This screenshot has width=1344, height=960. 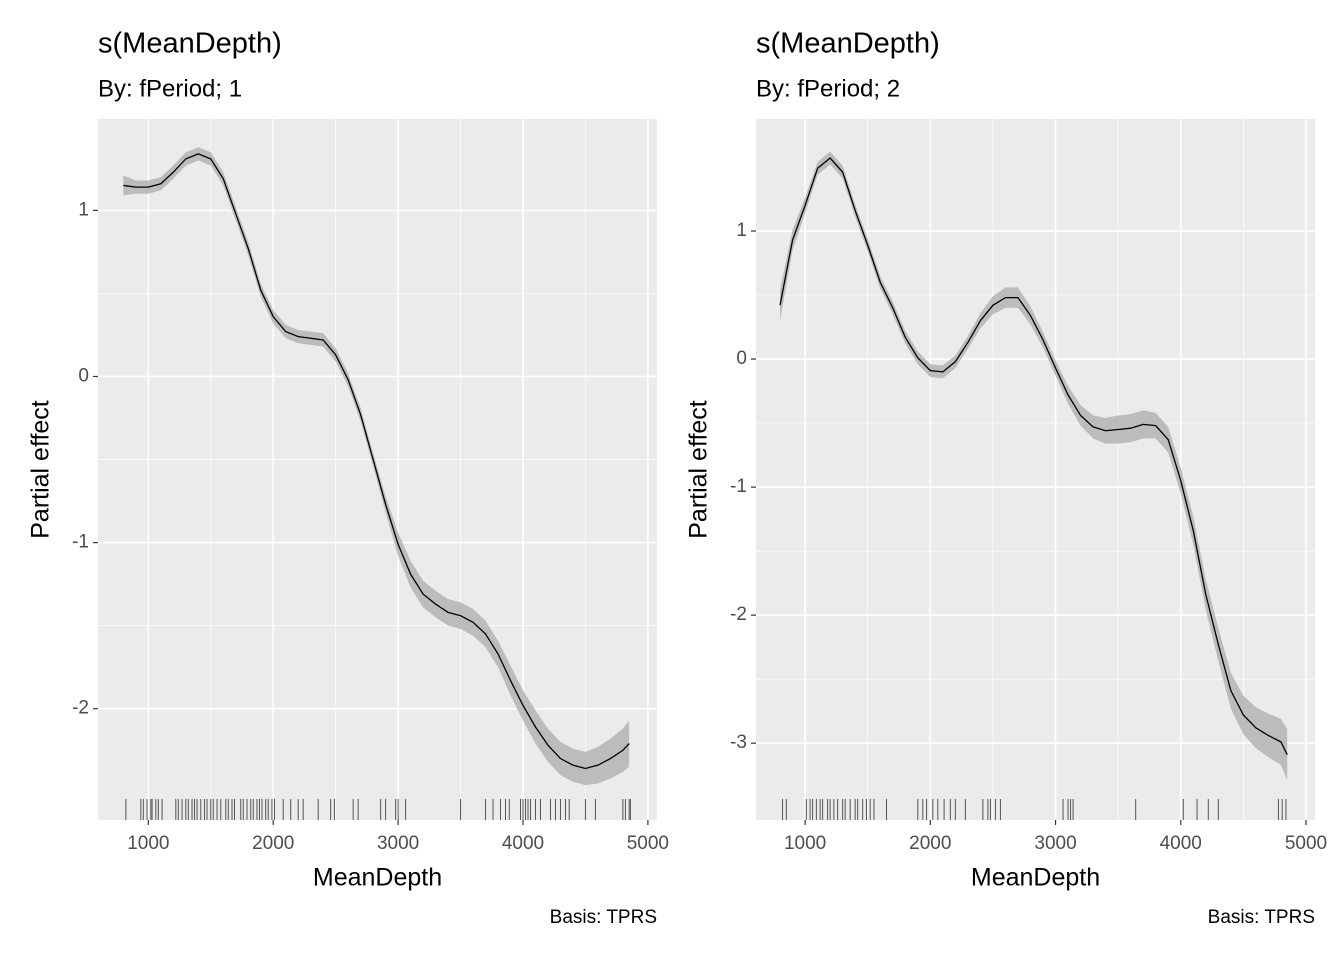 What do you see at coordinates (170, 88) in the screenshot?
I see `chart-subtitle: By: fPeriod; 1` at bounding box center [170, 88].